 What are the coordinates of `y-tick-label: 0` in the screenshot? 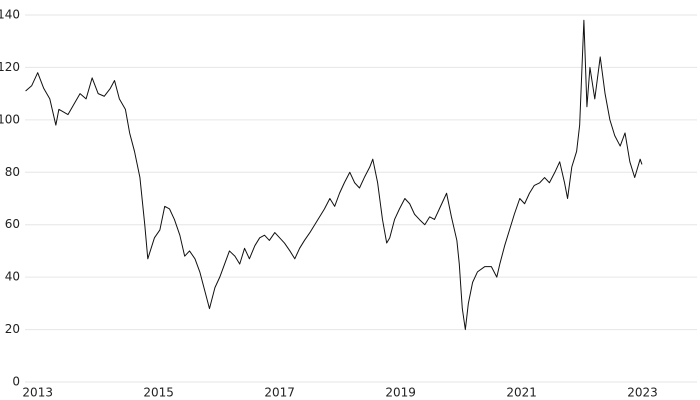 It's located at (16, 382).